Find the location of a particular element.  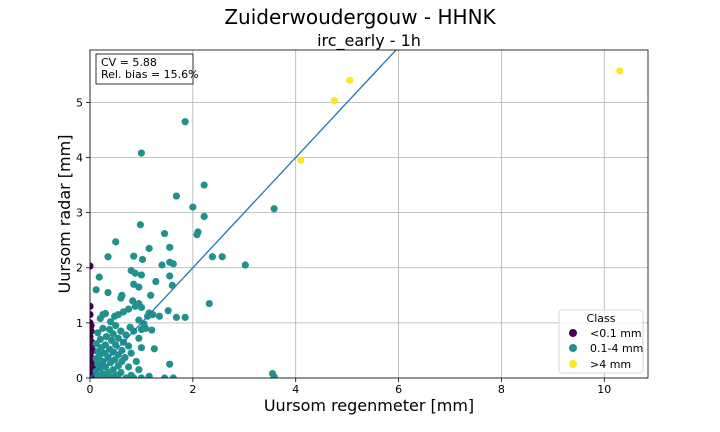

y-axis-label: Uursom radar [mm] is located at coordinates (64, 214).